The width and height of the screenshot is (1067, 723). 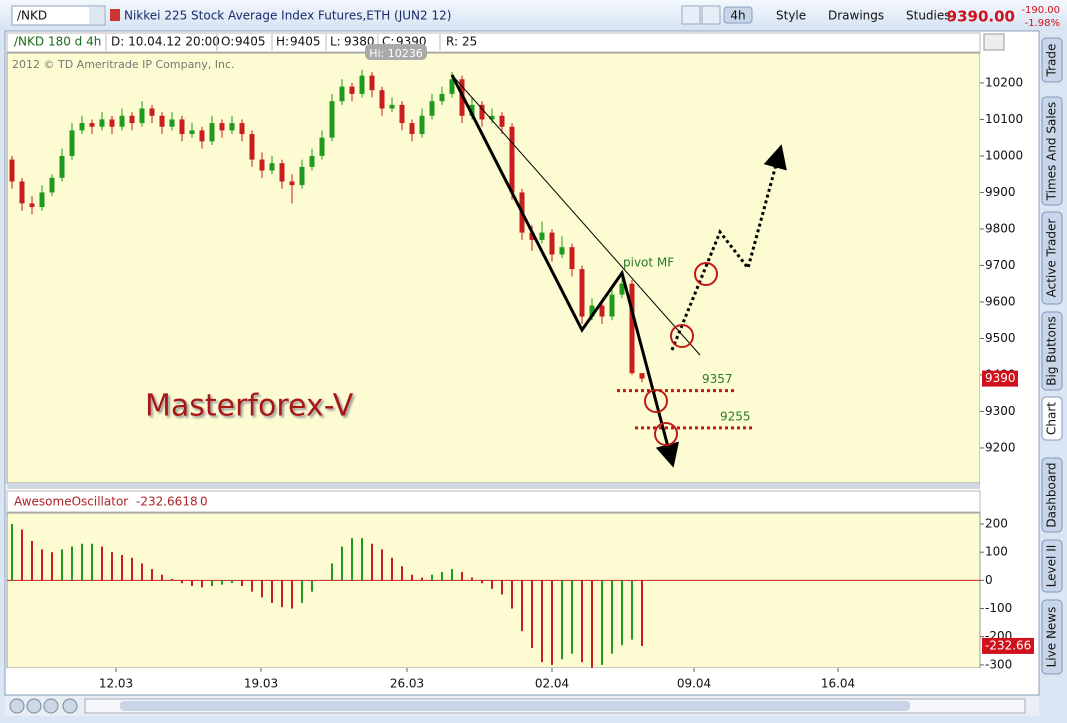 What do you see at coordinates (1000, 378) in the screenshot?
I see `last-price-tag-label: 9390` at bounding box center [1000, 378].